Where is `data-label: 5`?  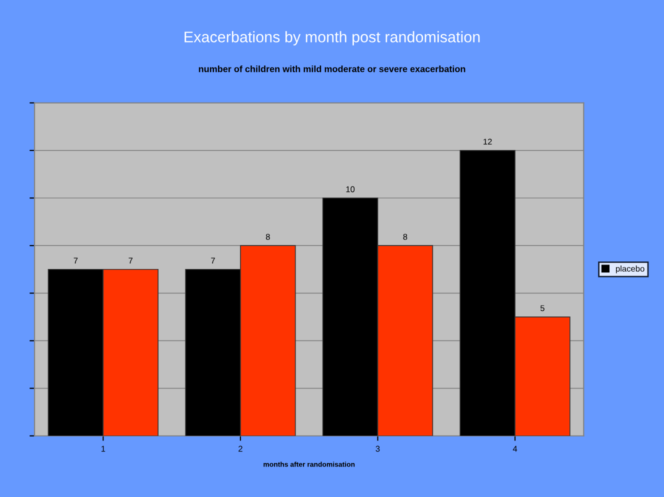
data-label: 5 is located at coordinates (542, 308).